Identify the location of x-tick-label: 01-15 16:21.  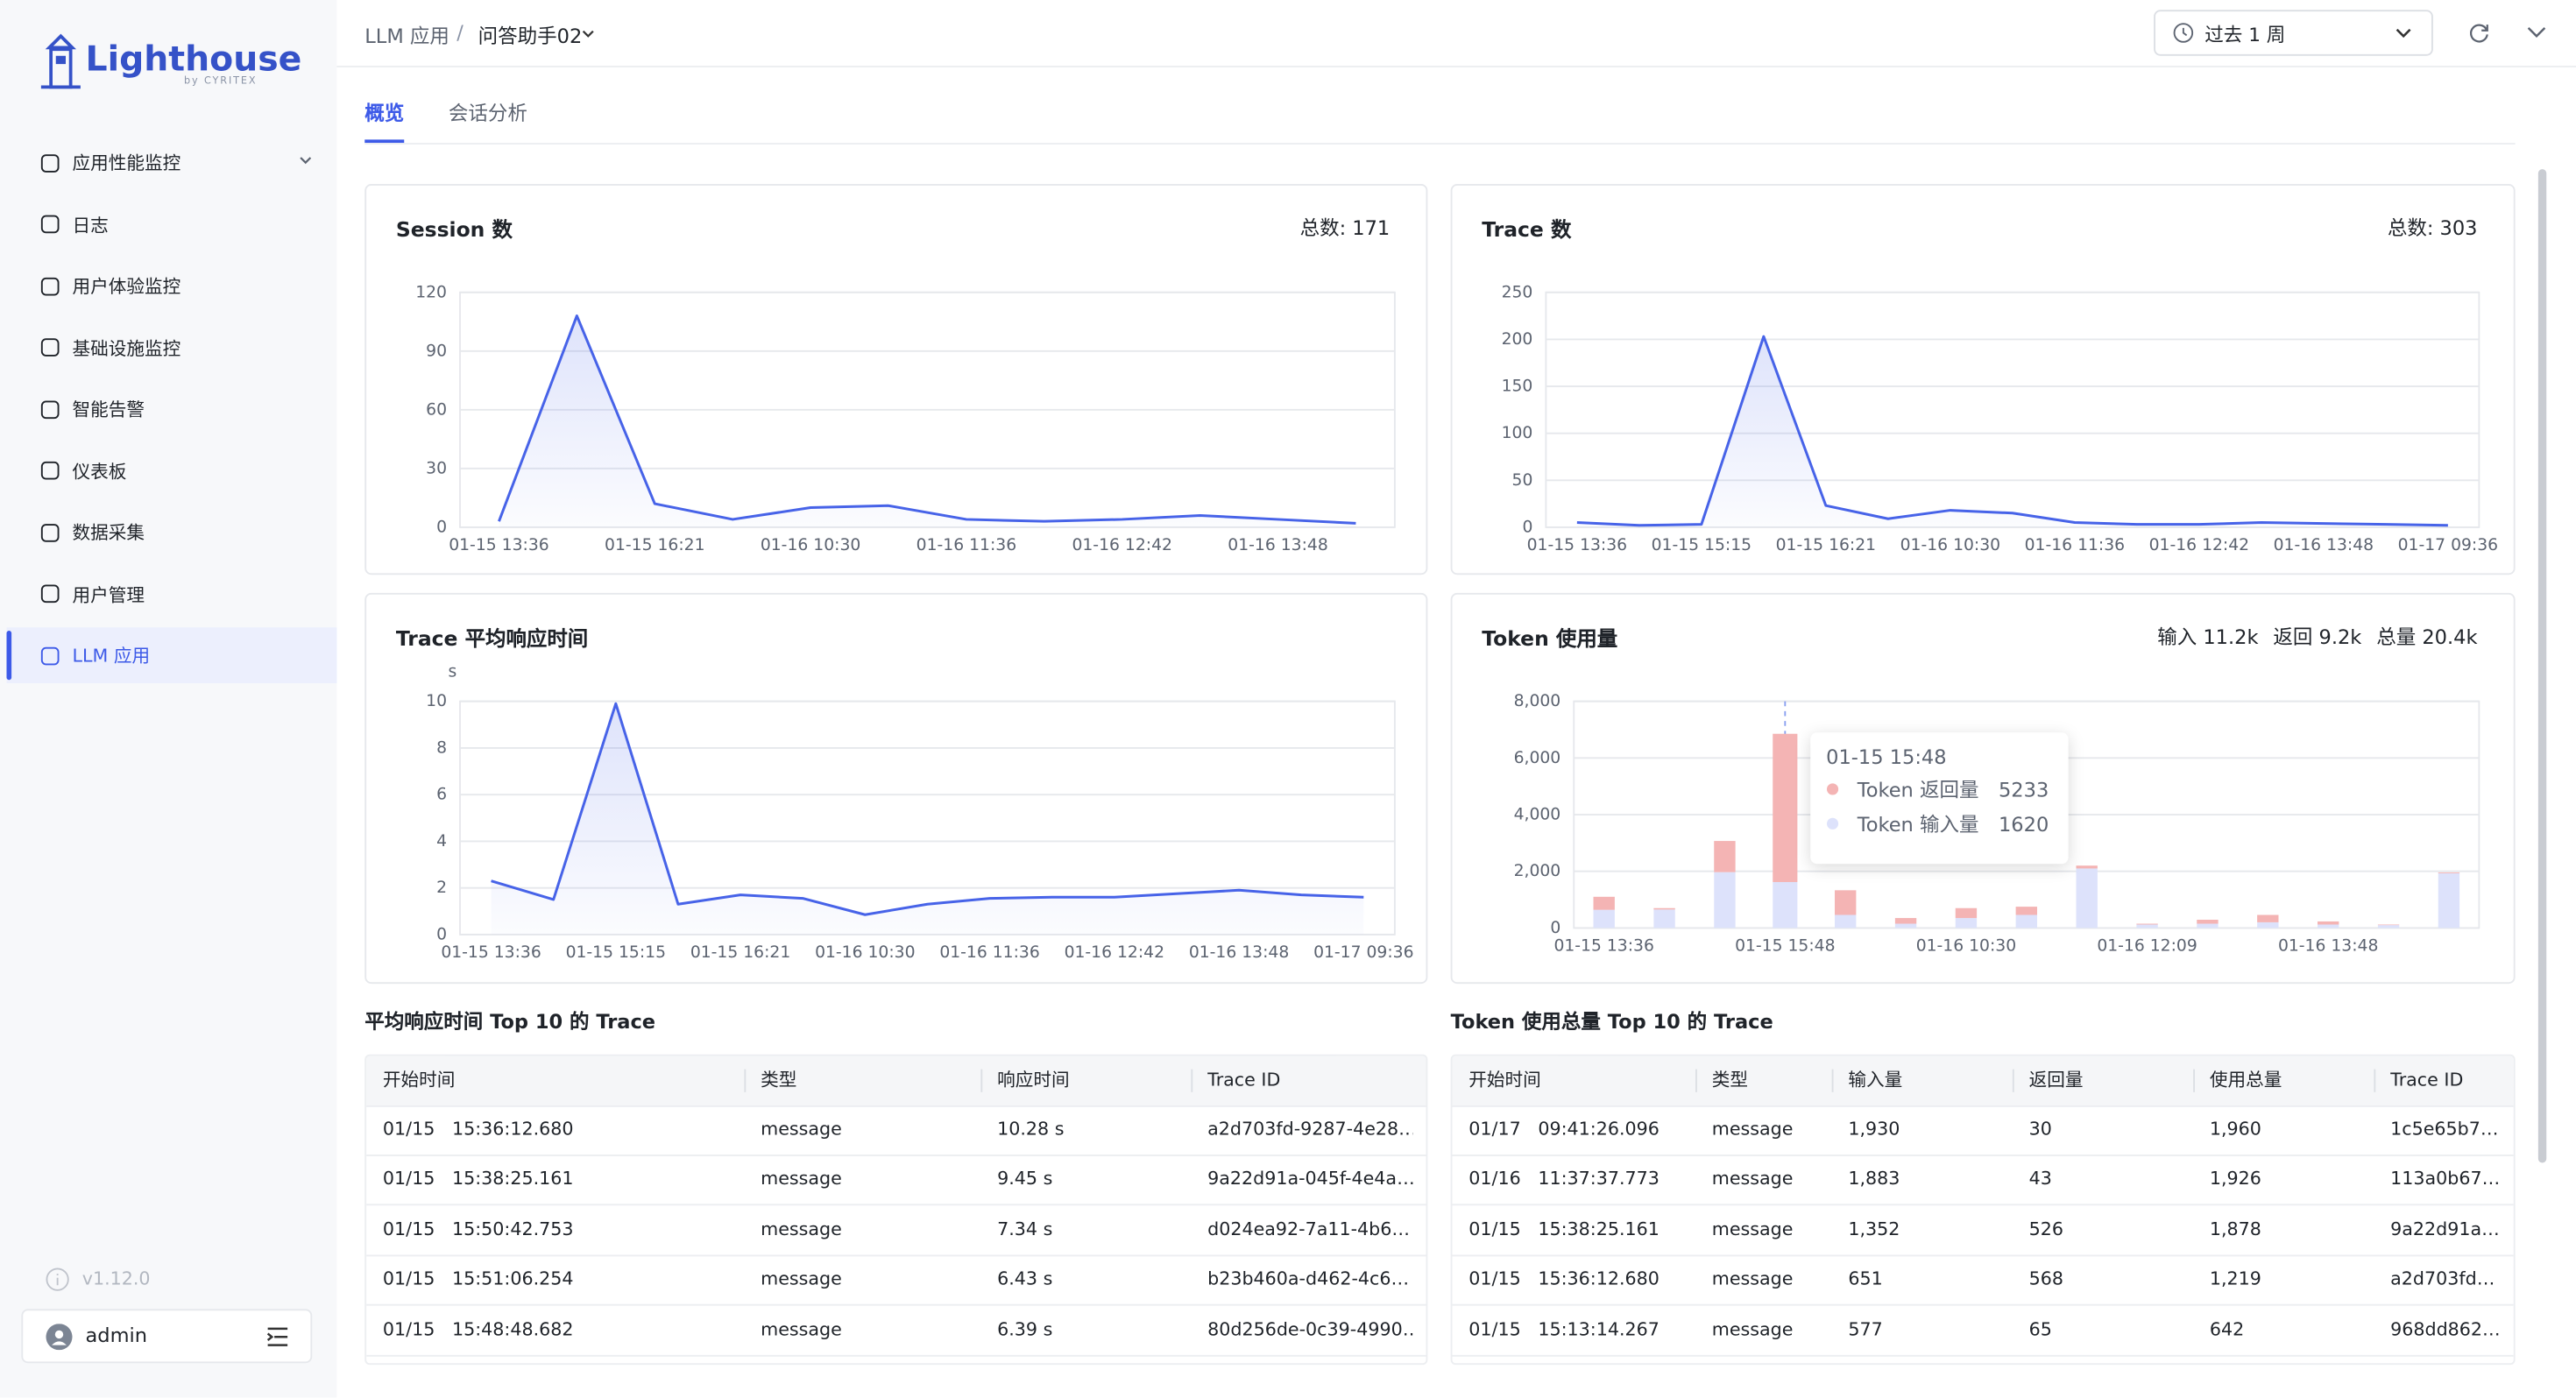
(654, 545).